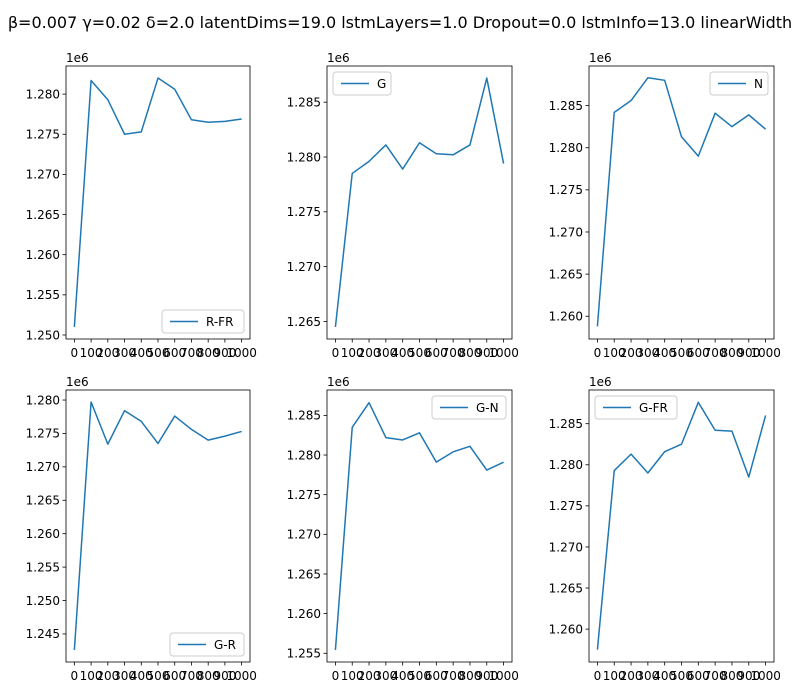 The height and width of the screenshot is (700, 800). I want to click on legend-label: G-FR, so click(653, 408).